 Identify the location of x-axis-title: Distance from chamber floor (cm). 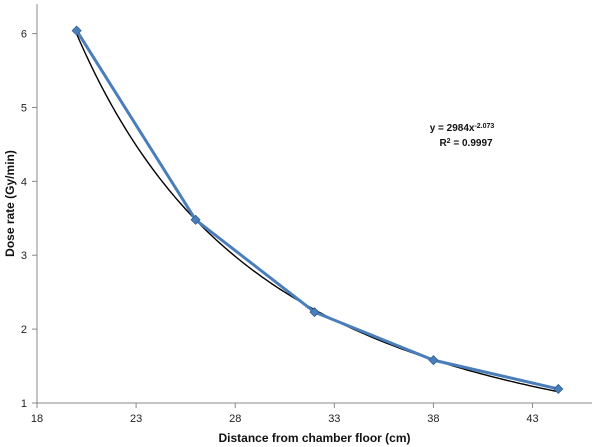
(314, 438).